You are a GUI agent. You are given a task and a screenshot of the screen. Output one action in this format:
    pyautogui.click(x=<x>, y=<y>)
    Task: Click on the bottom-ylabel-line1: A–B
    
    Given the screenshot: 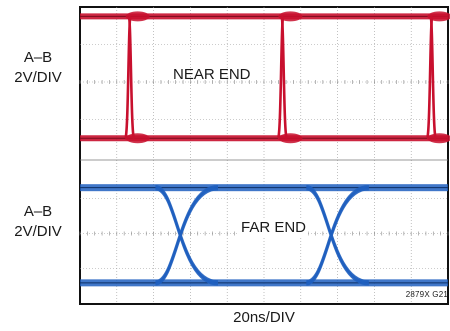 What is the action you would take?
    pyautogui.click(x=38, y=211)
    